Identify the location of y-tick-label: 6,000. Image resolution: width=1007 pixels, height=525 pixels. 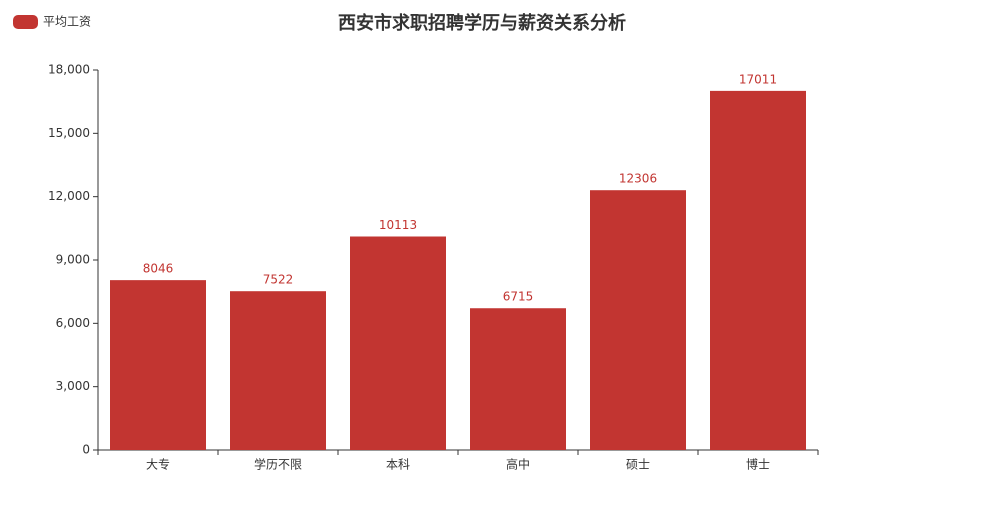
(73, 323).